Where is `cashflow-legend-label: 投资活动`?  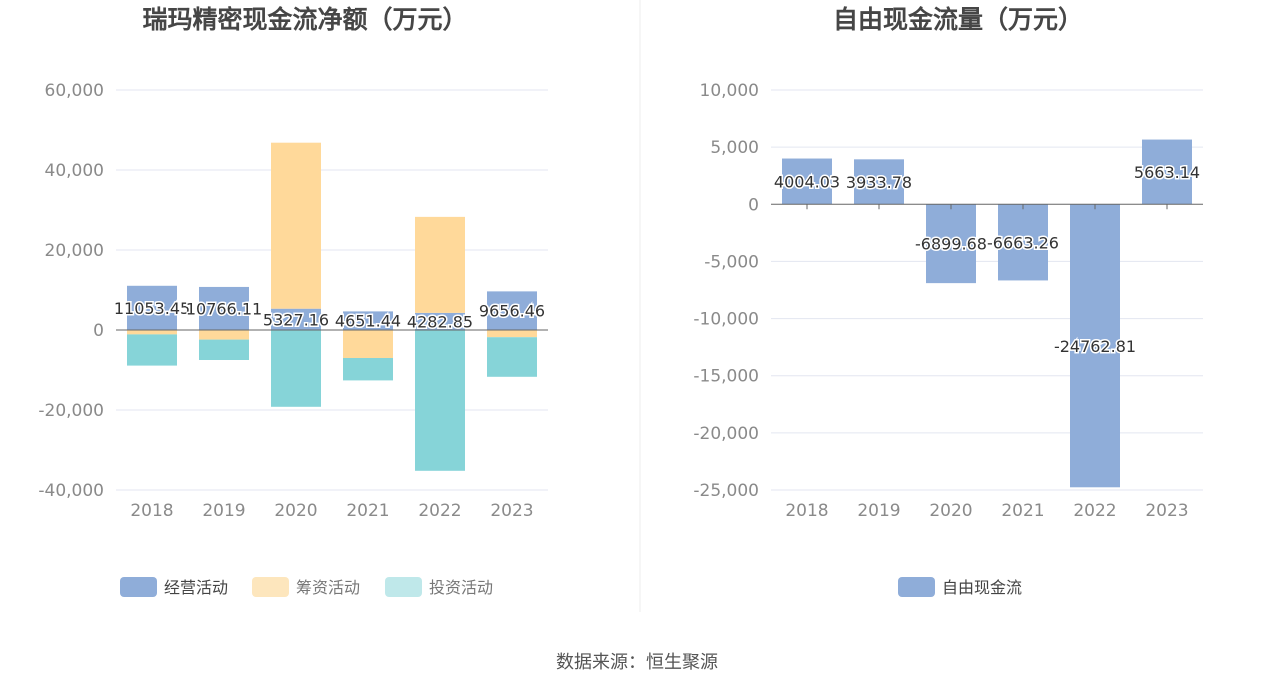
cashflow-legend-label: 投资活动 is located at coordinates (461, 587).